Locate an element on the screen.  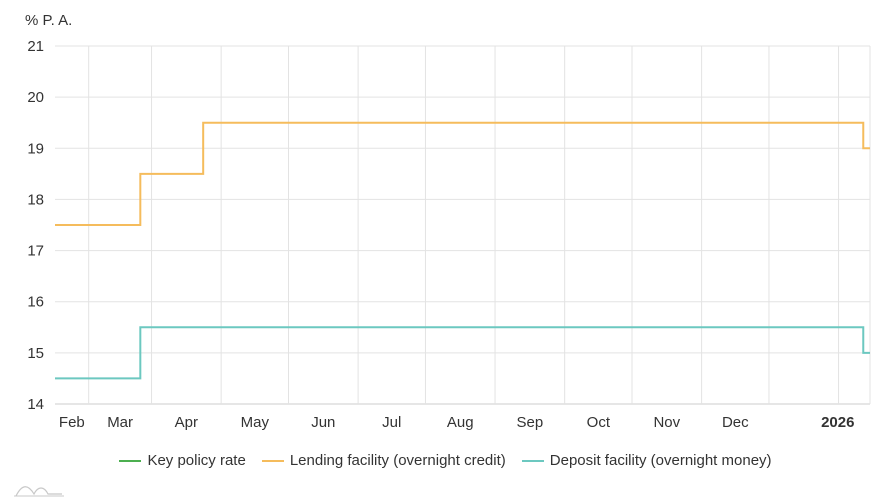
x-tick-label: Feb is located at coordinates (72, 422).